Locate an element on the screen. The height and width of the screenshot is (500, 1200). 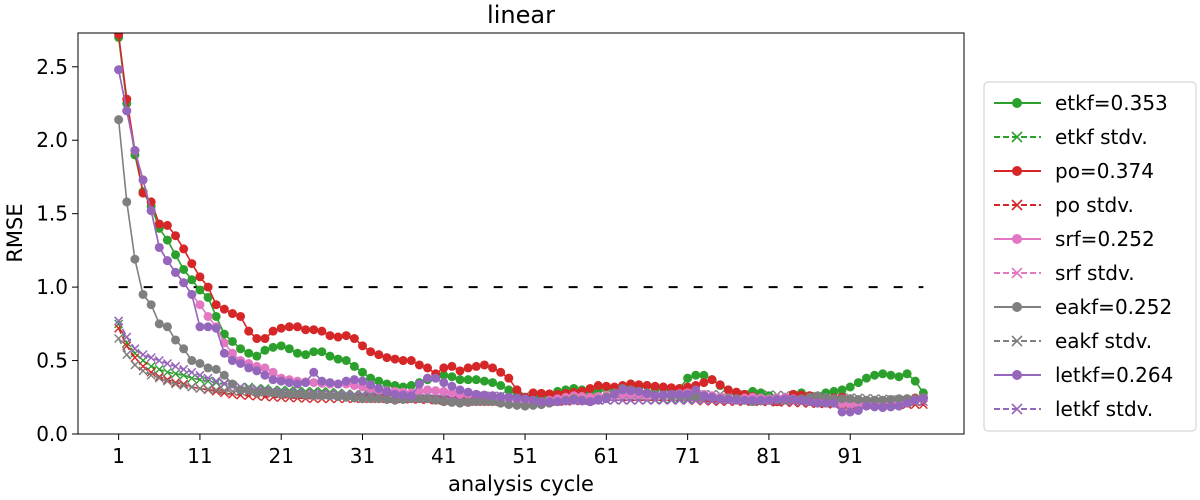
series-line is located at coordinates (520, 366).